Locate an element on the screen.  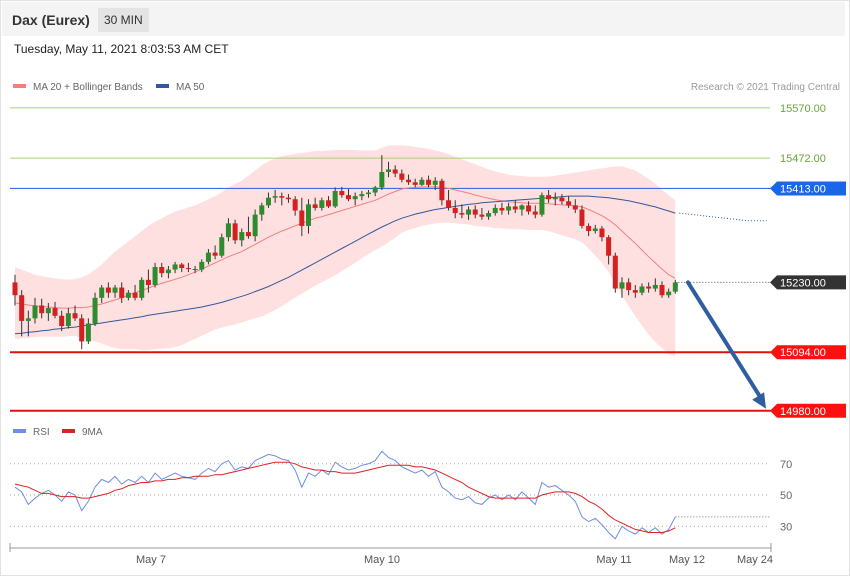
time-tick-label: May 24 is located at coordinates (755, 560).